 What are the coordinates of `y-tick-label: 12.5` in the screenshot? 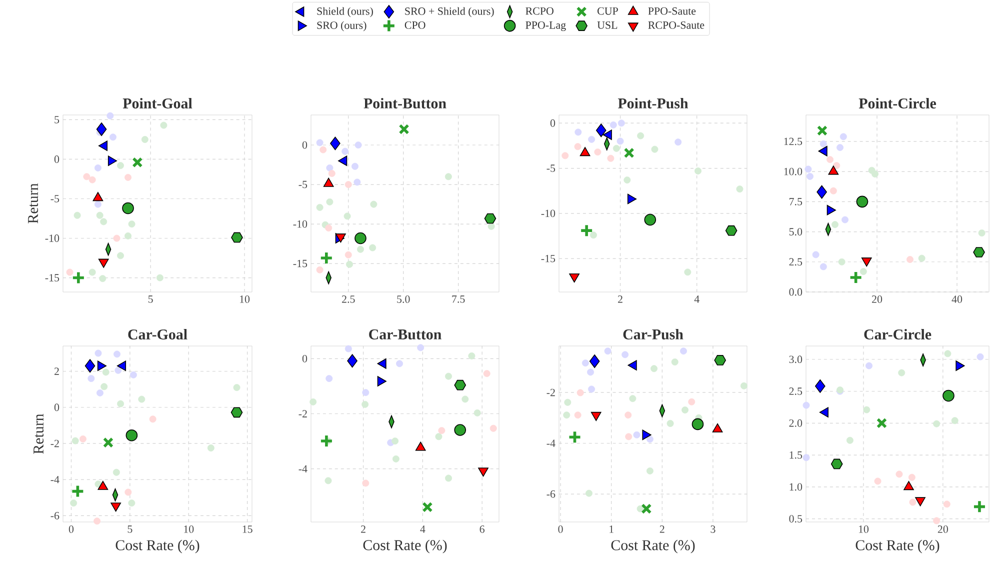 It's located at (793, 142).